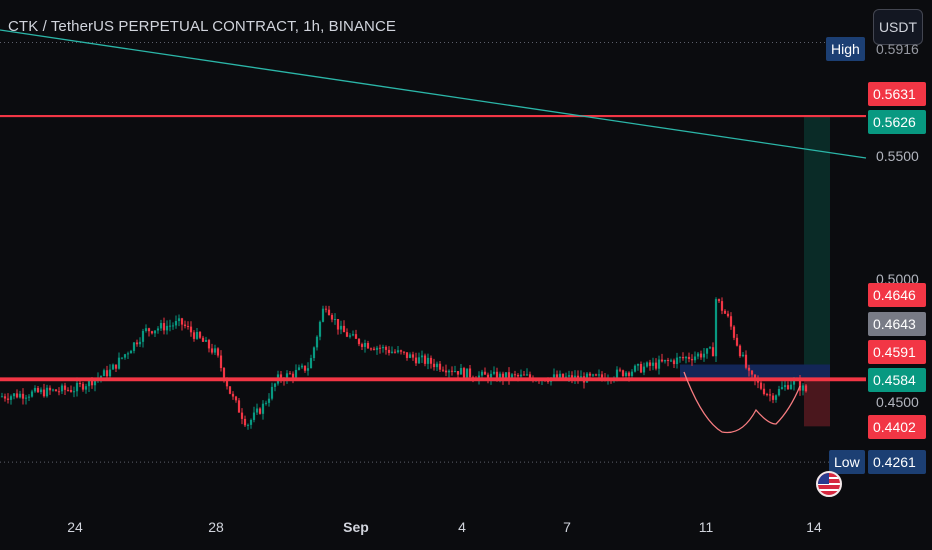 The height and width of the screenshot is (550, 932). What do you see at coordinates (897, 427) in the screenshot?
I see `price-tag: 0.4402` at bounding box center [897, 427].